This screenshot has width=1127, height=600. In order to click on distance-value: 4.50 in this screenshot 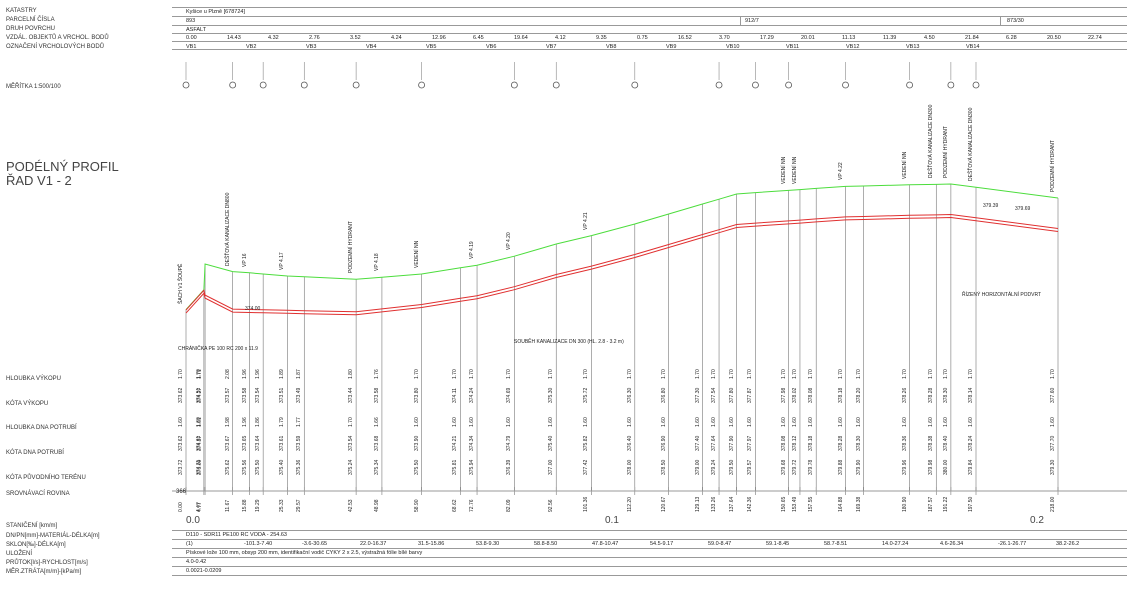, I will do `click(929, 38)`.